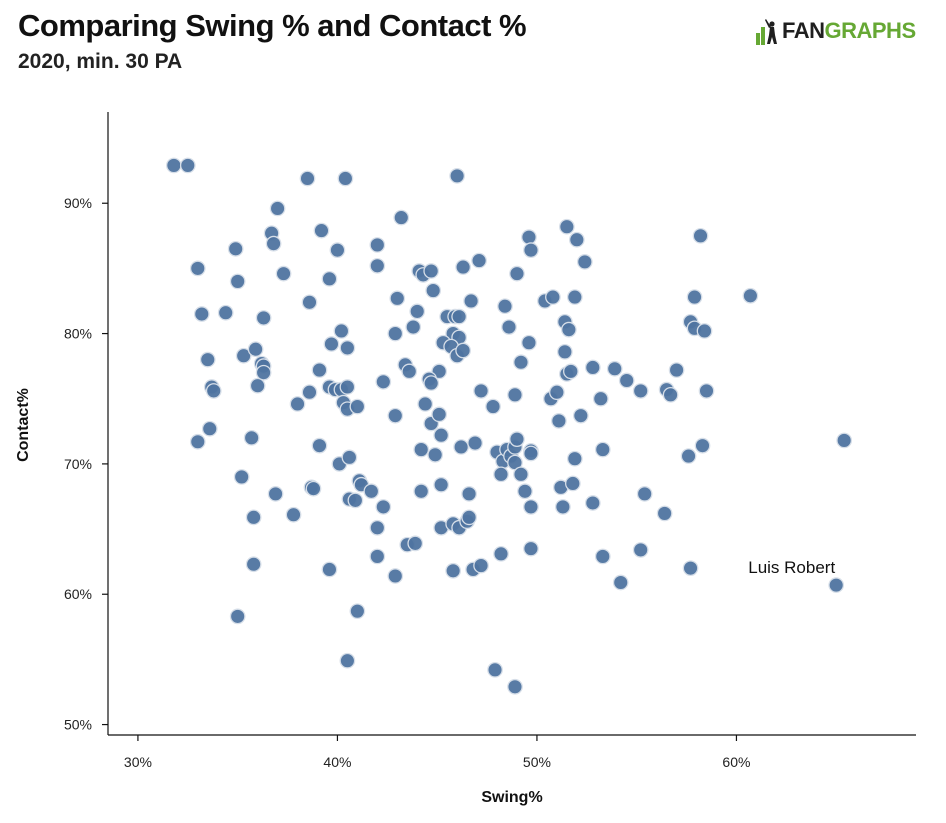  Describe the element at coordinates (138, 762) in the screenshot. I see `x-tick-label: 30%` at that location.